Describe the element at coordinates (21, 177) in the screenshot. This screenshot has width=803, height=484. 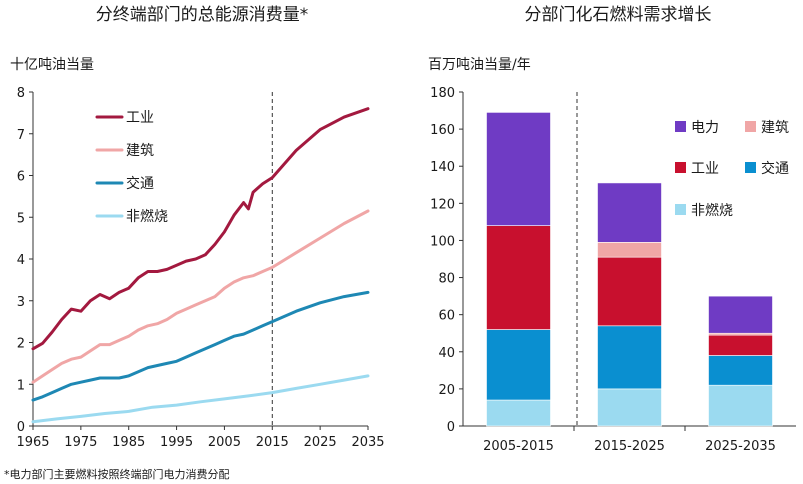
I see `left-y-tick-label: 6` at that location.